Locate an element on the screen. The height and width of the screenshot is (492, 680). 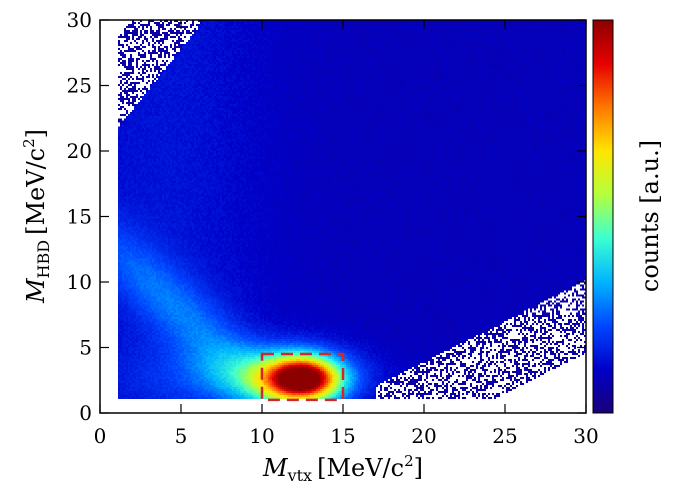
x-tick-label: 5 is located at coordinates (181, 436).